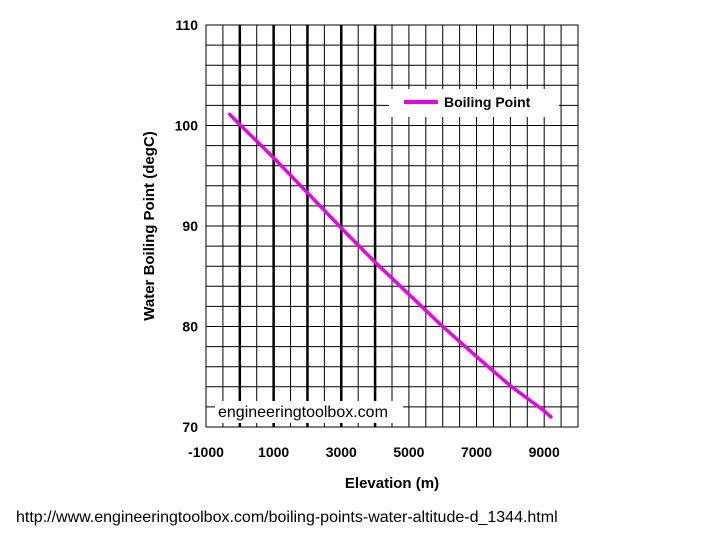 Image resolution: width=720 pixels, height=540 pixels. Describe the element at coordinates (392, 483) in the screenshot. I see `x-axis-title: Elevation (m)` at that location.